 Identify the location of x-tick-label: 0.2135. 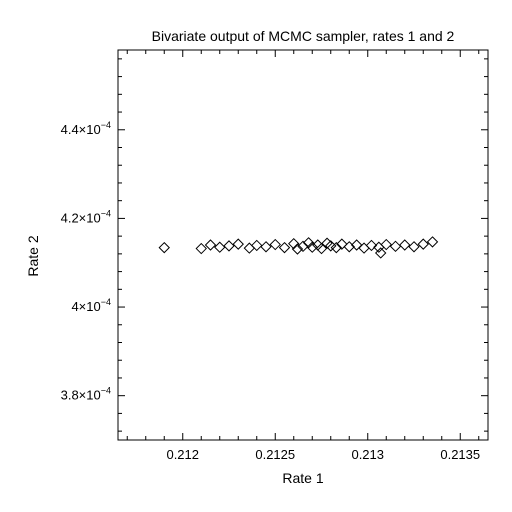
(460, 454).